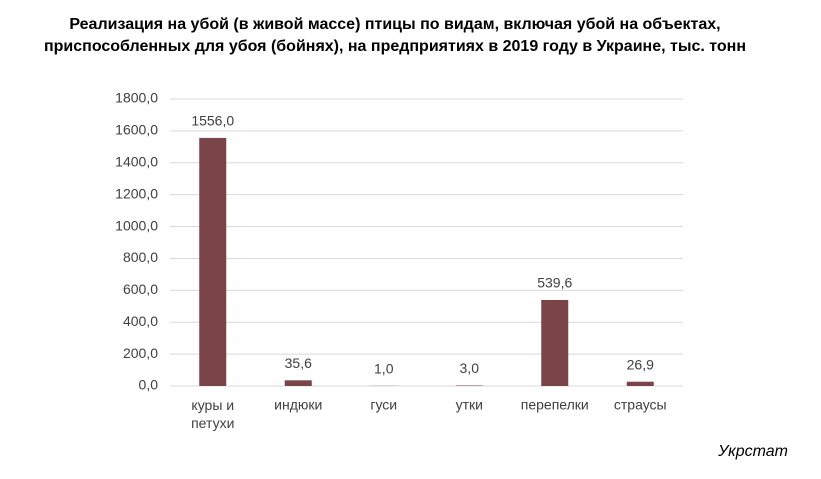  I want to click on y-tick-label: 400,0, so click(140, 321).